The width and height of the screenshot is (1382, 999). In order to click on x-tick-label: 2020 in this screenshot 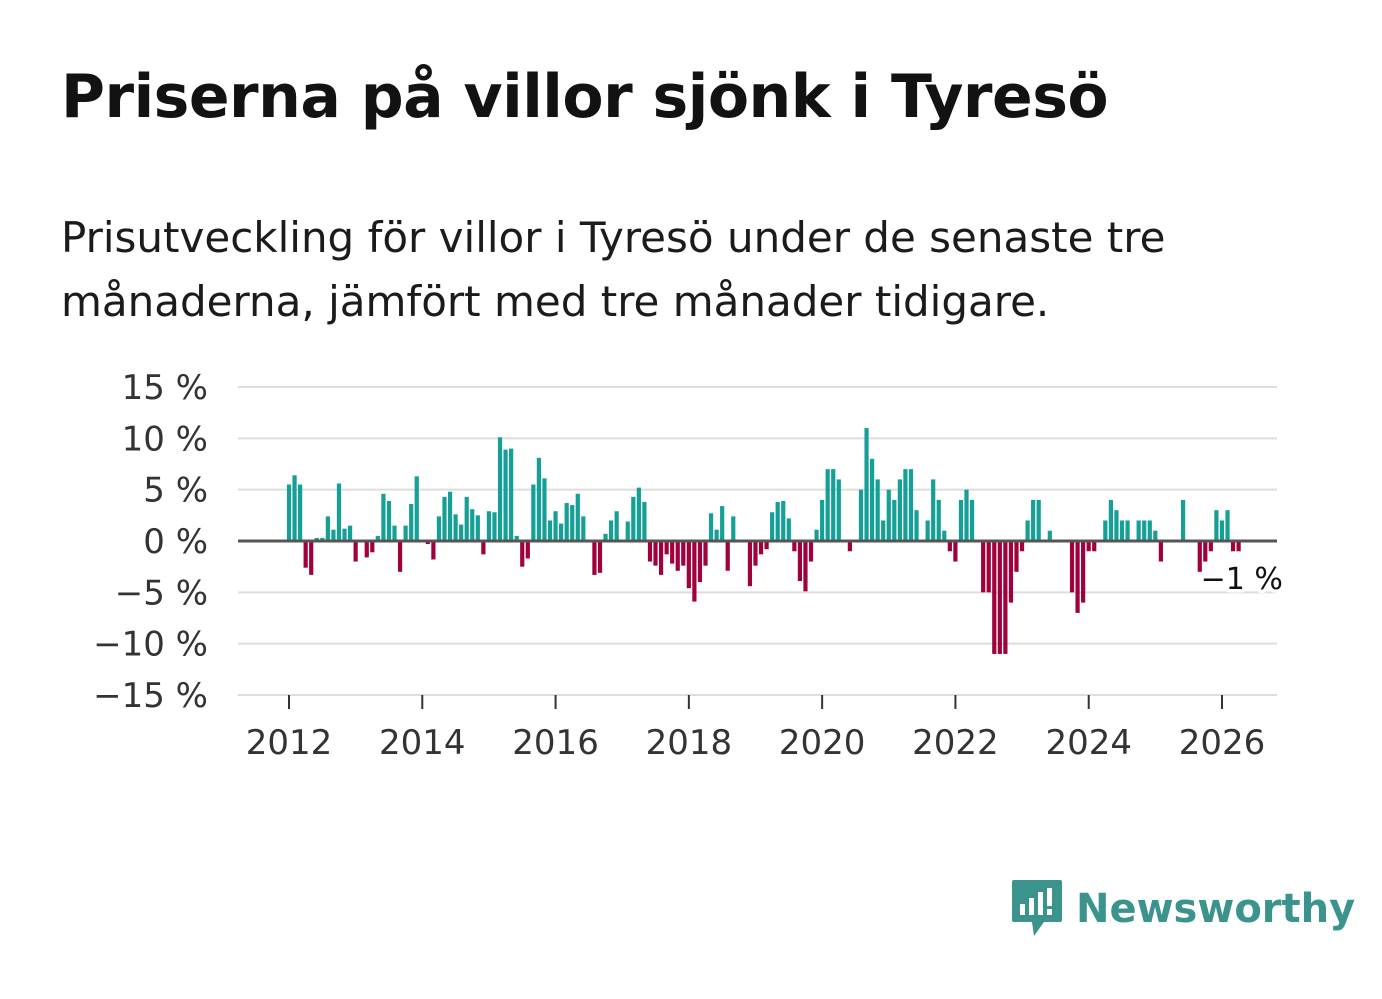, I will do `click(822, 743)`.